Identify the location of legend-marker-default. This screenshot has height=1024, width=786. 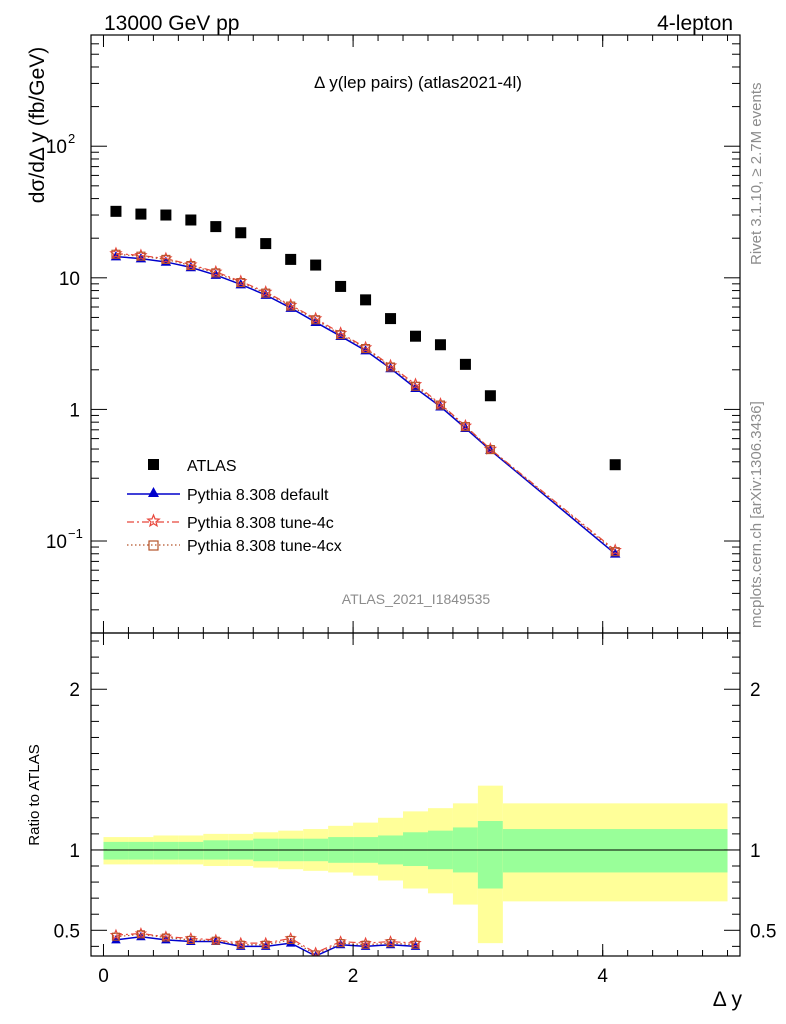
(153, 492).